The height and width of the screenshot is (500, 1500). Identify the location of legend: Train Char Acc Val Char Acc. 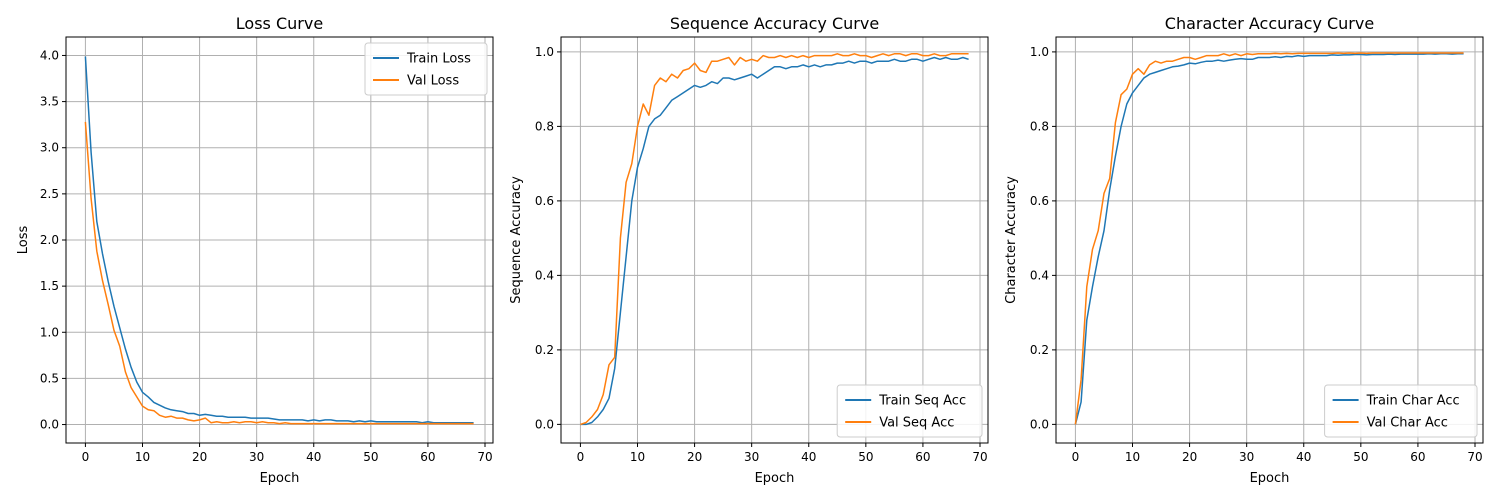
(1401, 411).